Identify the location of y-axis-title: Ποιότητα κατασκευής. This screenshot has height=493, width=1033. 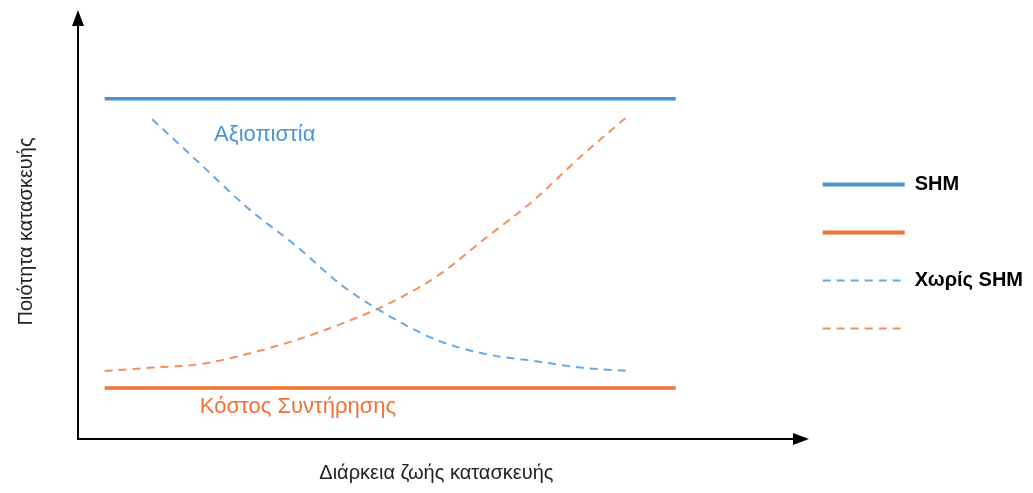
(24, 231).